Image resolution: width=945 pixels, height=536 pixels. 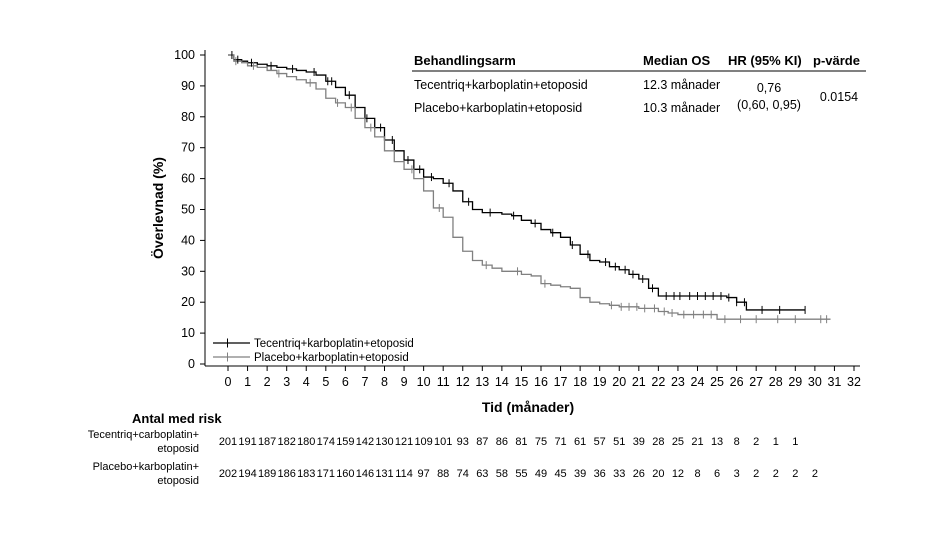 I want to click on legend-label-tecentriq: Tecentriq+karboplatin+etoposid, so click(x=334, y=344).